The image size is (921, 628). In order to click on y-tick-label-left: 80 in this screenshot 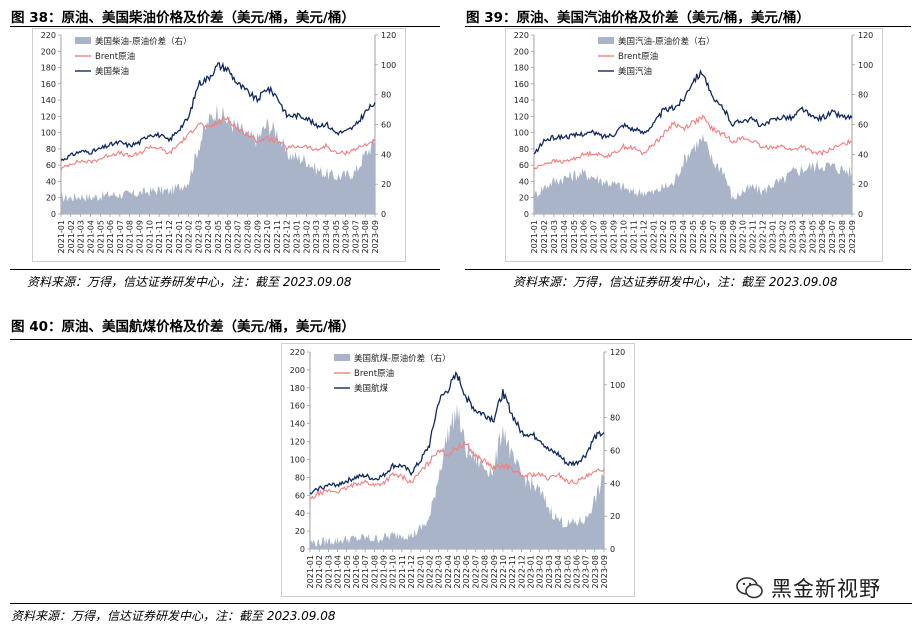, I will do `click(524, 149)`.